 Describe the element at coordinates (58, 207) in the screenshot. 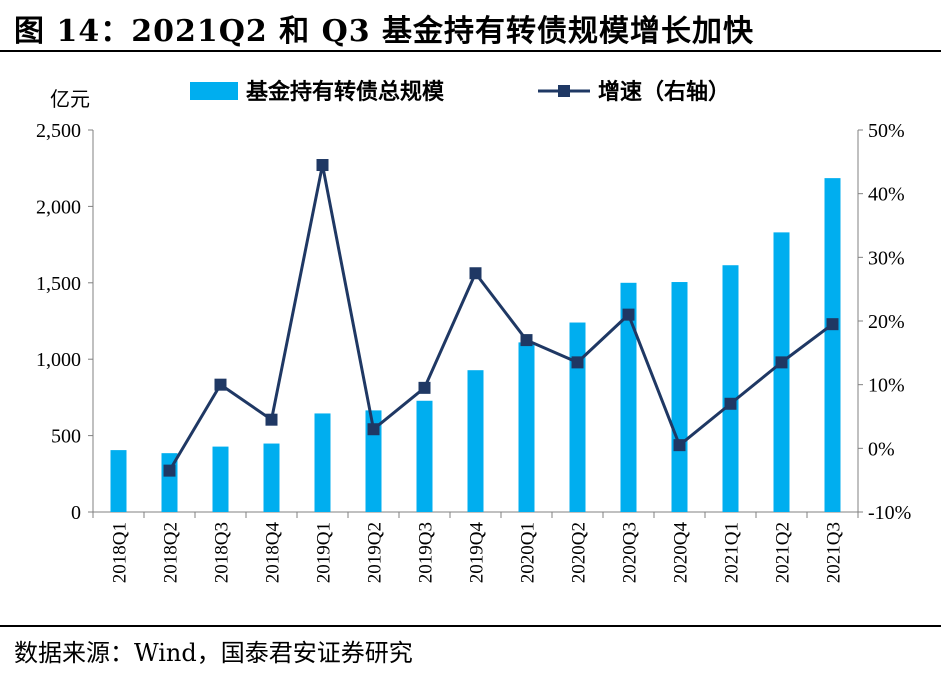

I see `y-left-tick-label: 2,000` at that location.